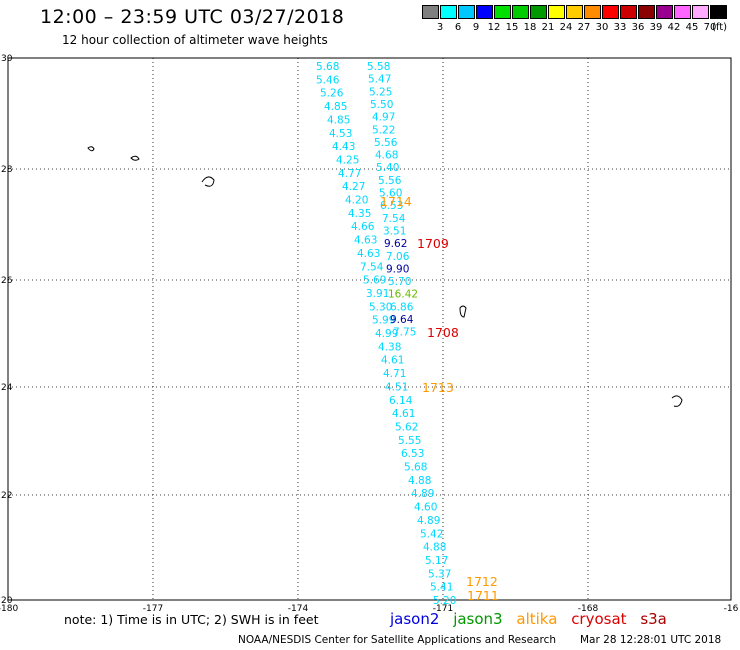 Image resolution: width=740 pixels, height=650 pixels. Describe the element at coordinates (390, 181) in the screenshot. I see `swh-value: 5.56` at that location.